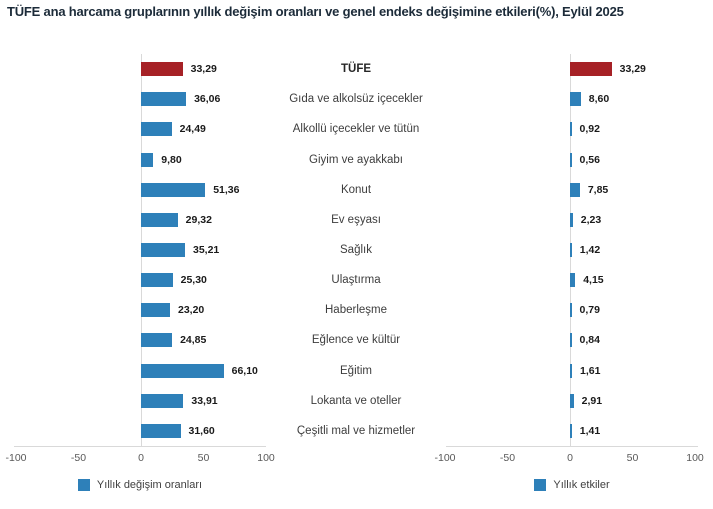  Describe the element at coordinates (590, 370) in the screenshot. I see `value-label: 1,61` at that location.